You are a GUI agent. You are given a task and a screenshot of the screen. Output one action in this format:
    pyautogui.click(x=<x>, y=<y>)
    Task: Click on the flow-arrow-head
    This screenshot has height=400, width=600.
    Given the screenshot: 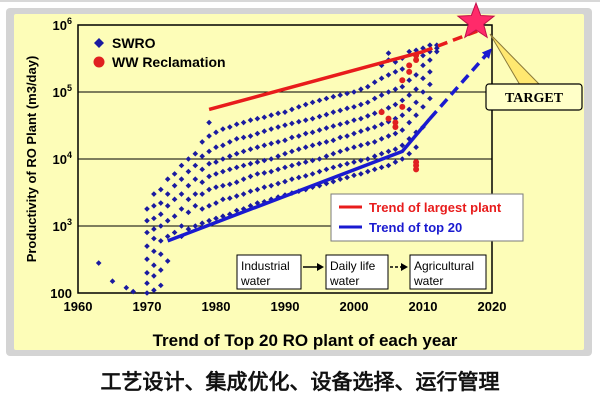 What is the action you would take?
    pyautogui.click(x=404, y=267)
    